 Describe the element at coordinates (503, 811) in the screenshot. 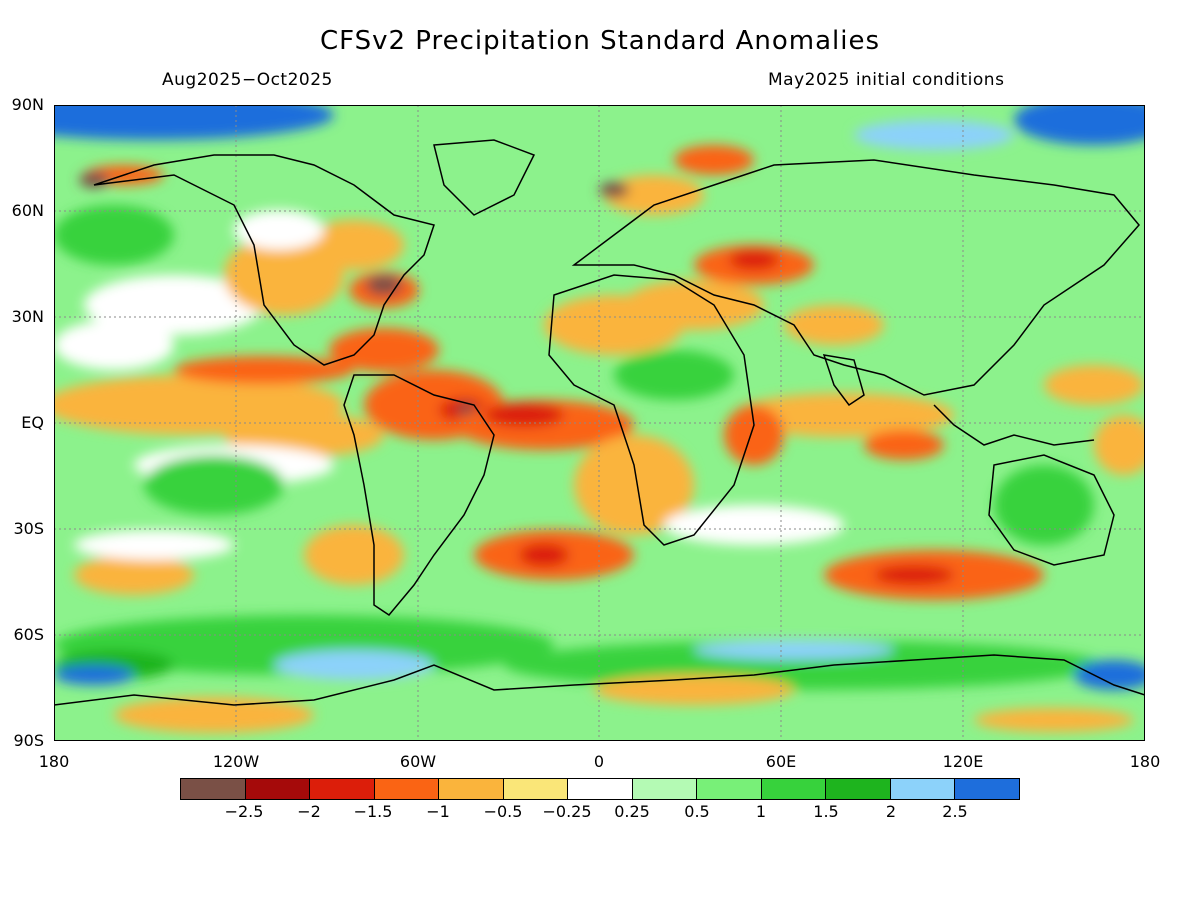

I see `colorbar-label: −0.5` at that location.